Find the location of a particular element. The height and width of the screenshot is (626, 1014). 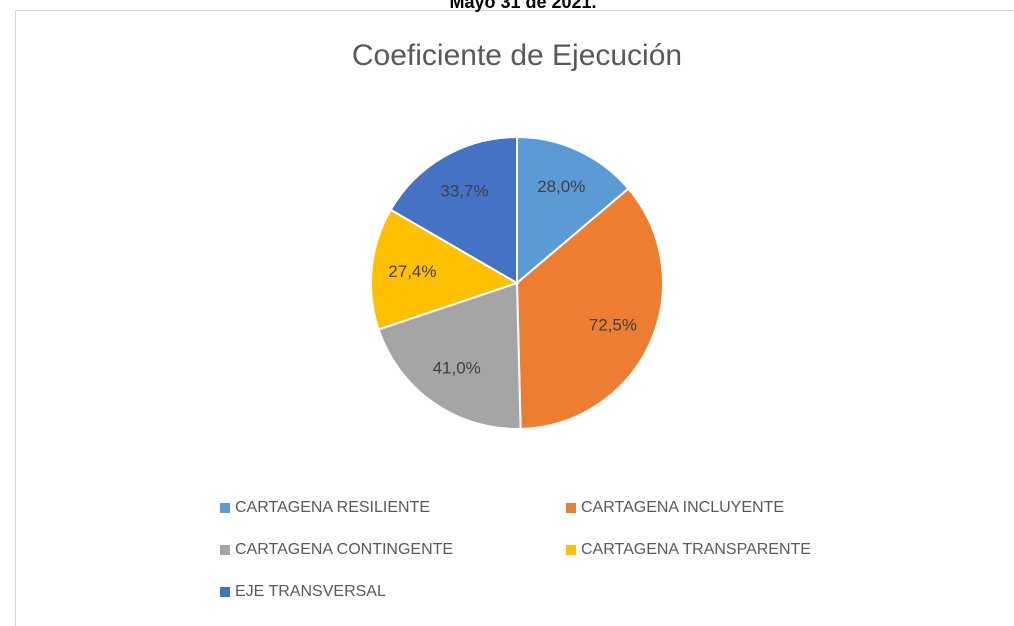

legend-label: CARTAGENA TRANSPARENTE is located at coordinates (696, 549).